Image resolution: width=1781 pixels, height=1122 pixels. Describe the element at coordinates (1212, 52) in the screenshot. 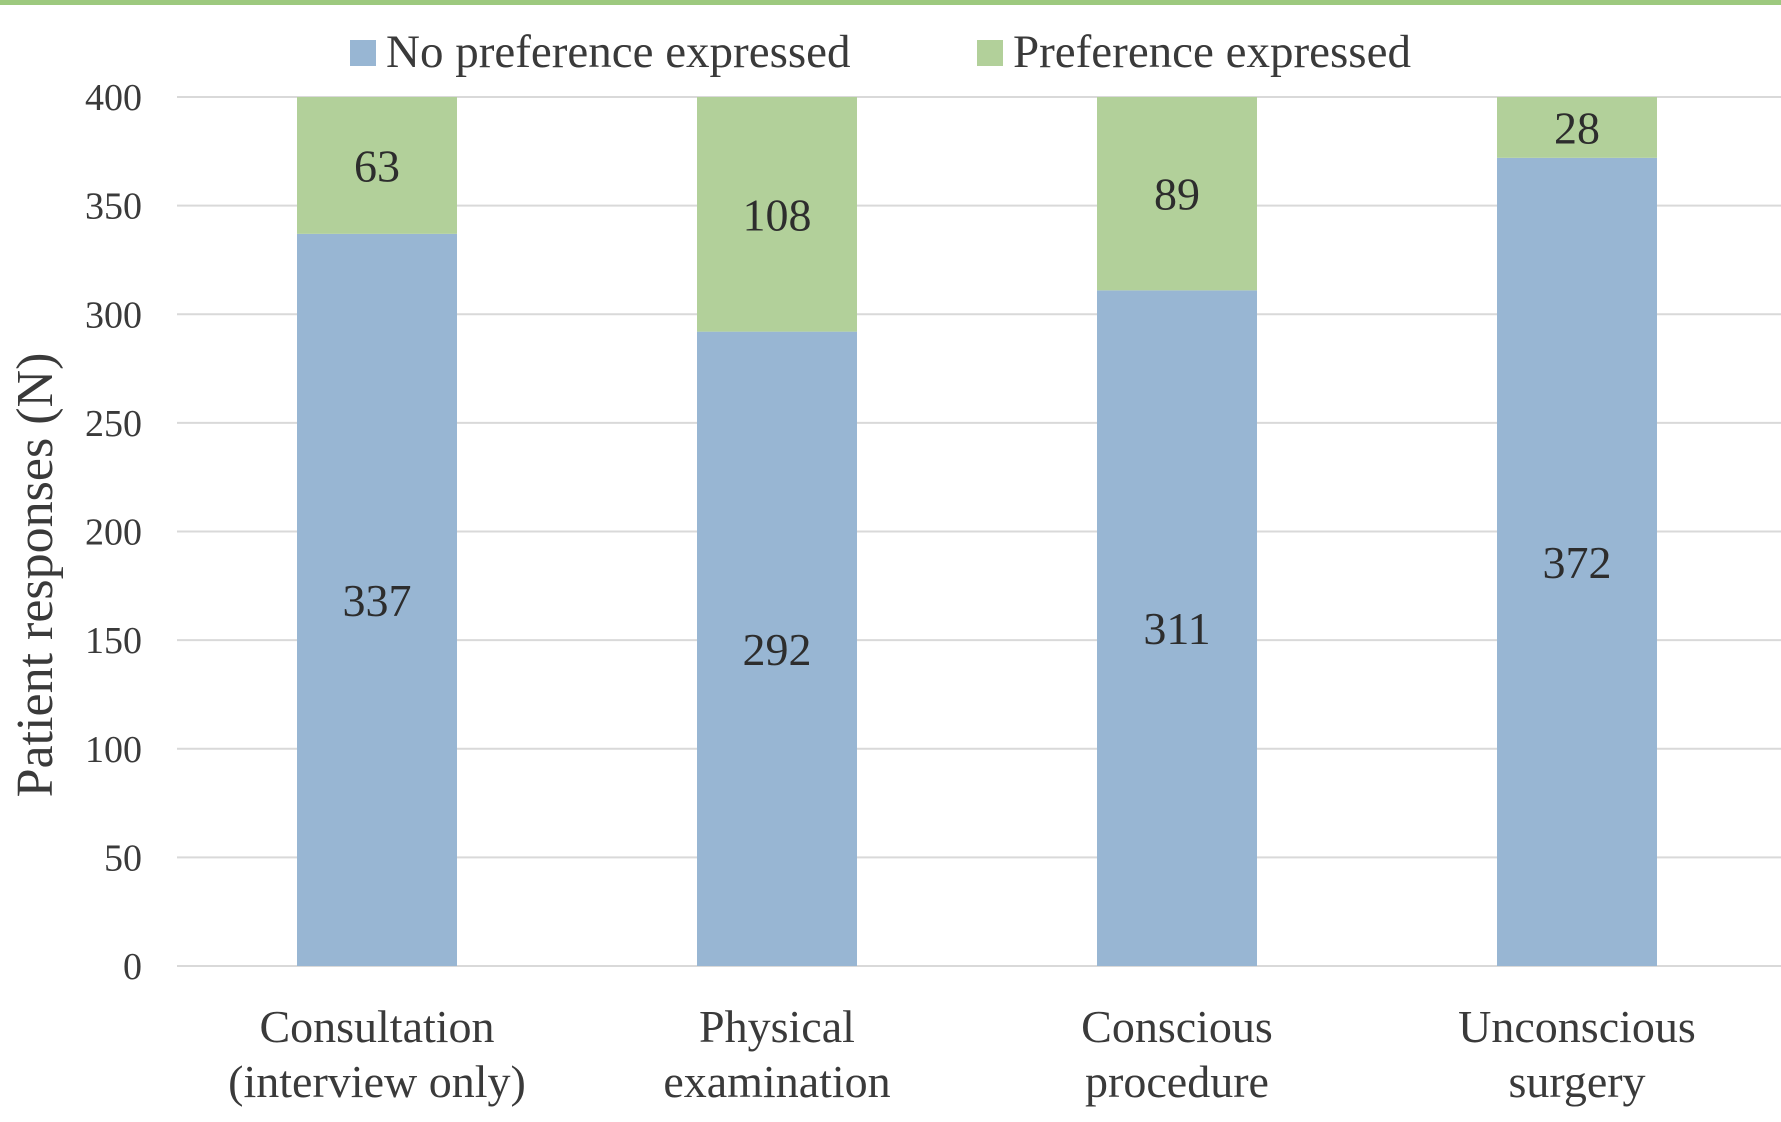

I see `legend-label: Preference expressed` at that location.